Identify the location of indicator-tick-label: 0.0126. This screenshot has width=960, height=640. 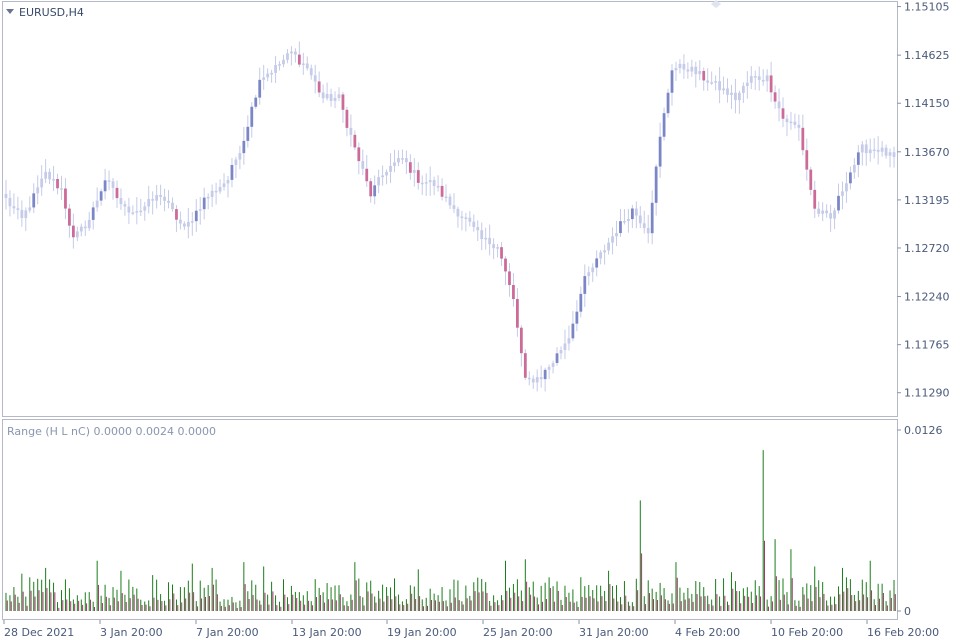
(923, 430).